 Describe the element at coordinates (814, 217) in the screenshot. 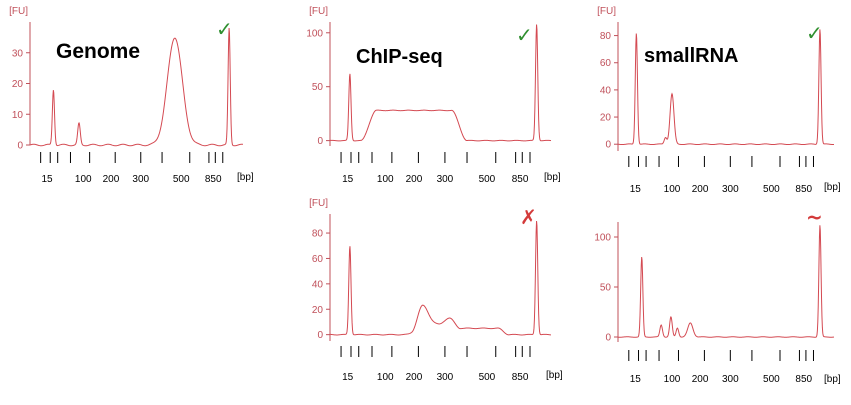

I see `status-warning-icon: ~` at that location.